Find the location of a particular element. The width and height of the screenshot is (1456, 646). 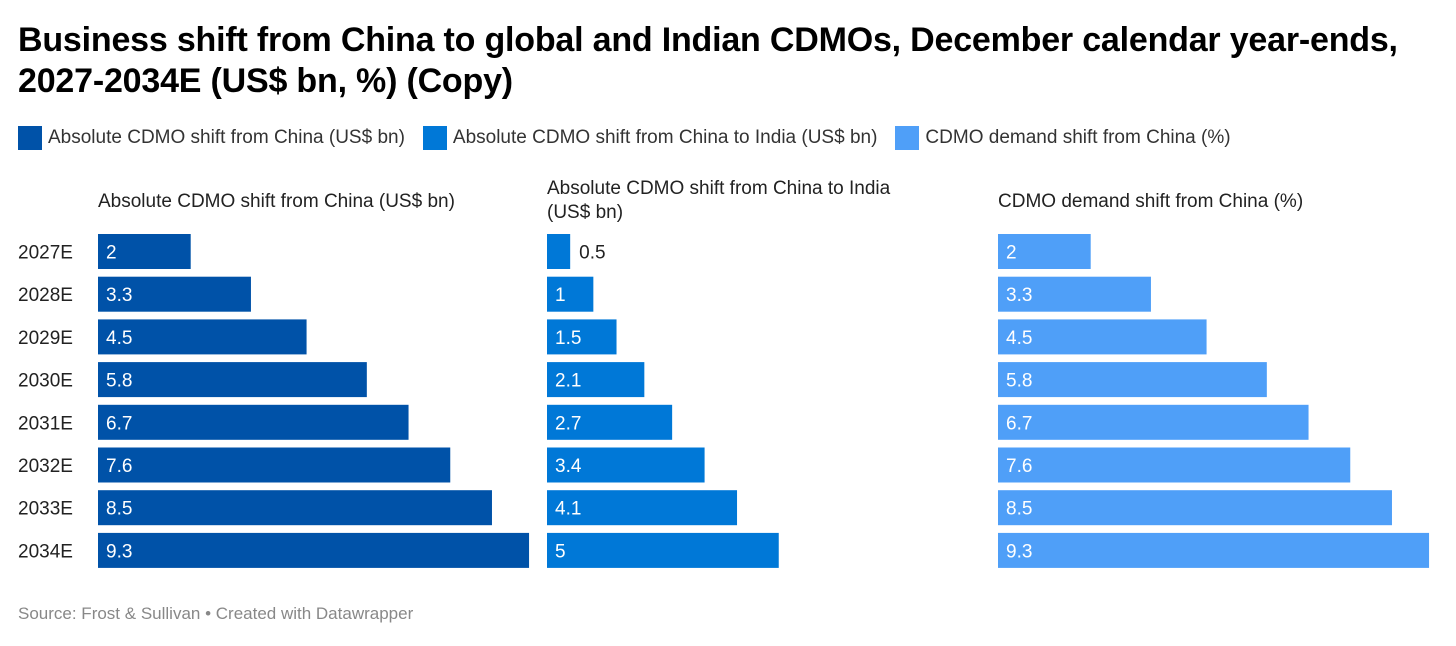

category-label: 2031E is located at coordinates (45, 423).